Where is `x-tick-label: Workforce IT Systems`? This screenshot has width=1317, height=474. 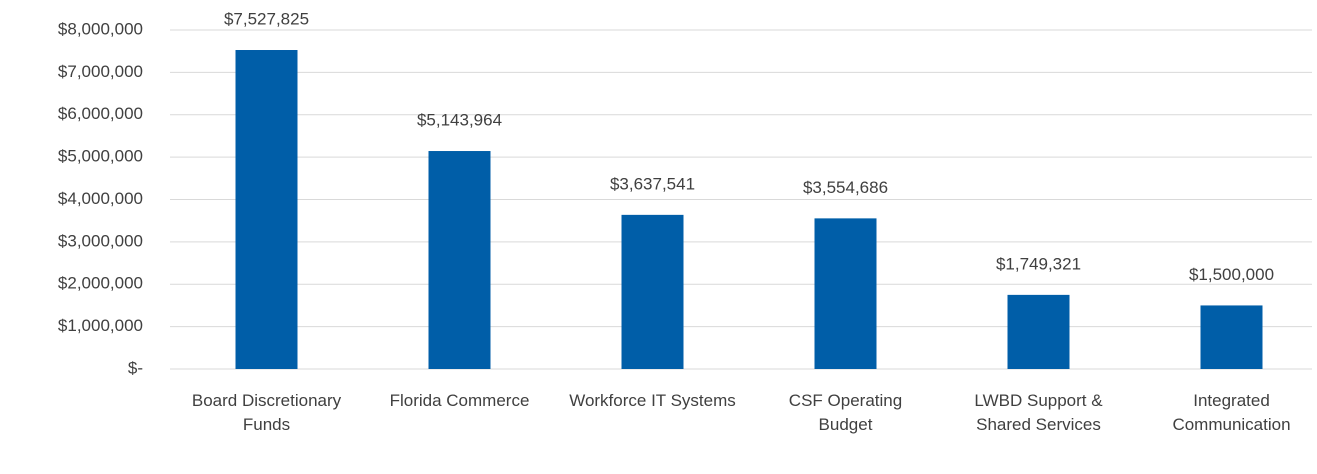
x-tick-label: Workforce IT Systems is located at coordinates (652, 400).